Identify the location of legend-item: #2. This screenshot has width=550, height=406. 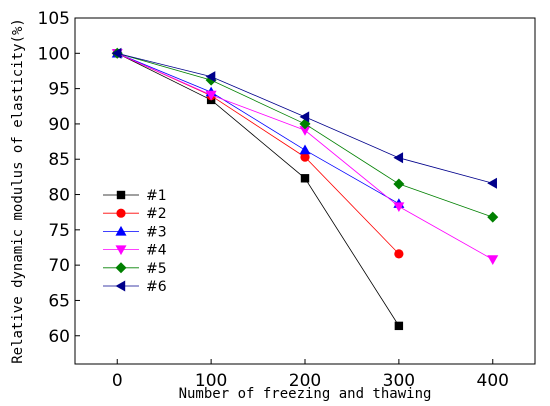
(135, 214).